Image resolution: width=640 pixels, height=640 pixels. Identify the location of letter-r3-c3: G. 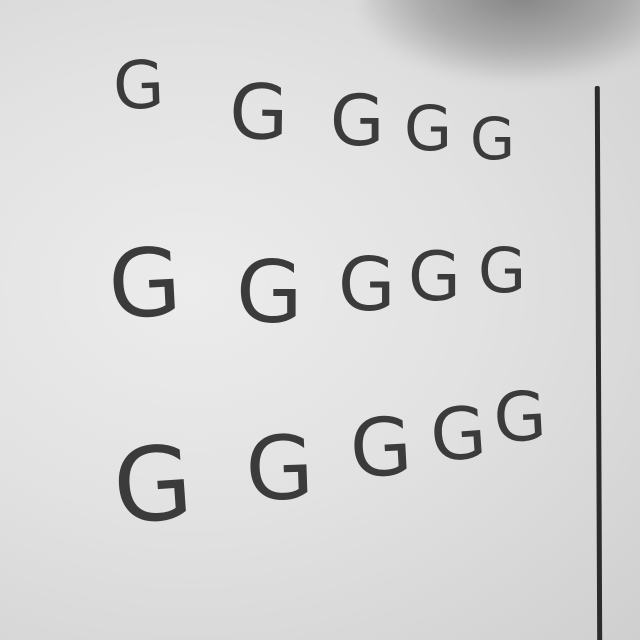
(381, 447).